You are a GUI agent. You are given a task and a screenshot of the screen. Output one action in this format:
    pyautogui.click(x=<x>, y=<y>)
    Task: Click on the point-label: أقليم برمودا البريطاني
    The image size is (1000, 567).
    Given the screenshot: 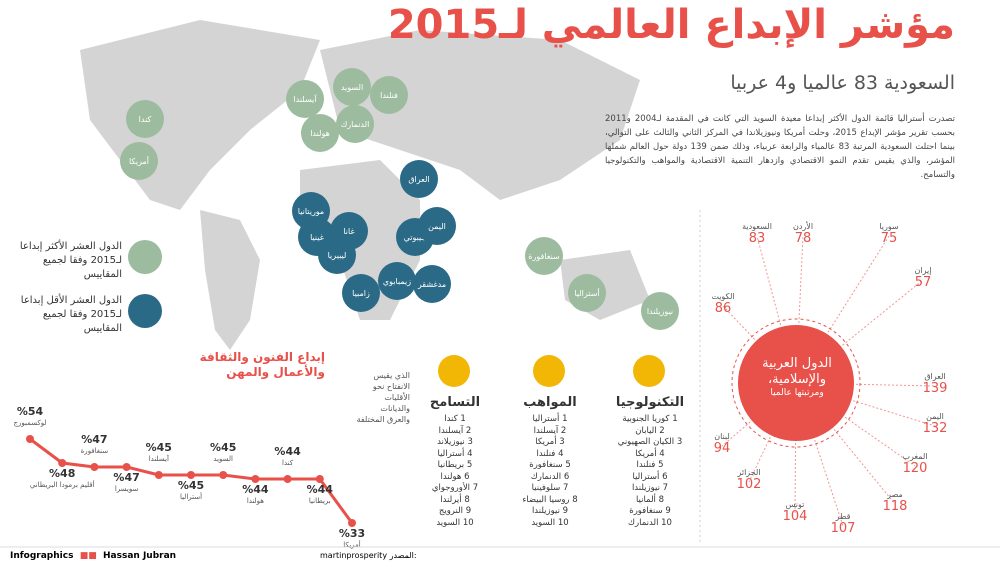 What is the action you would take?
    pyautogui.click(x=62, y=484)
    